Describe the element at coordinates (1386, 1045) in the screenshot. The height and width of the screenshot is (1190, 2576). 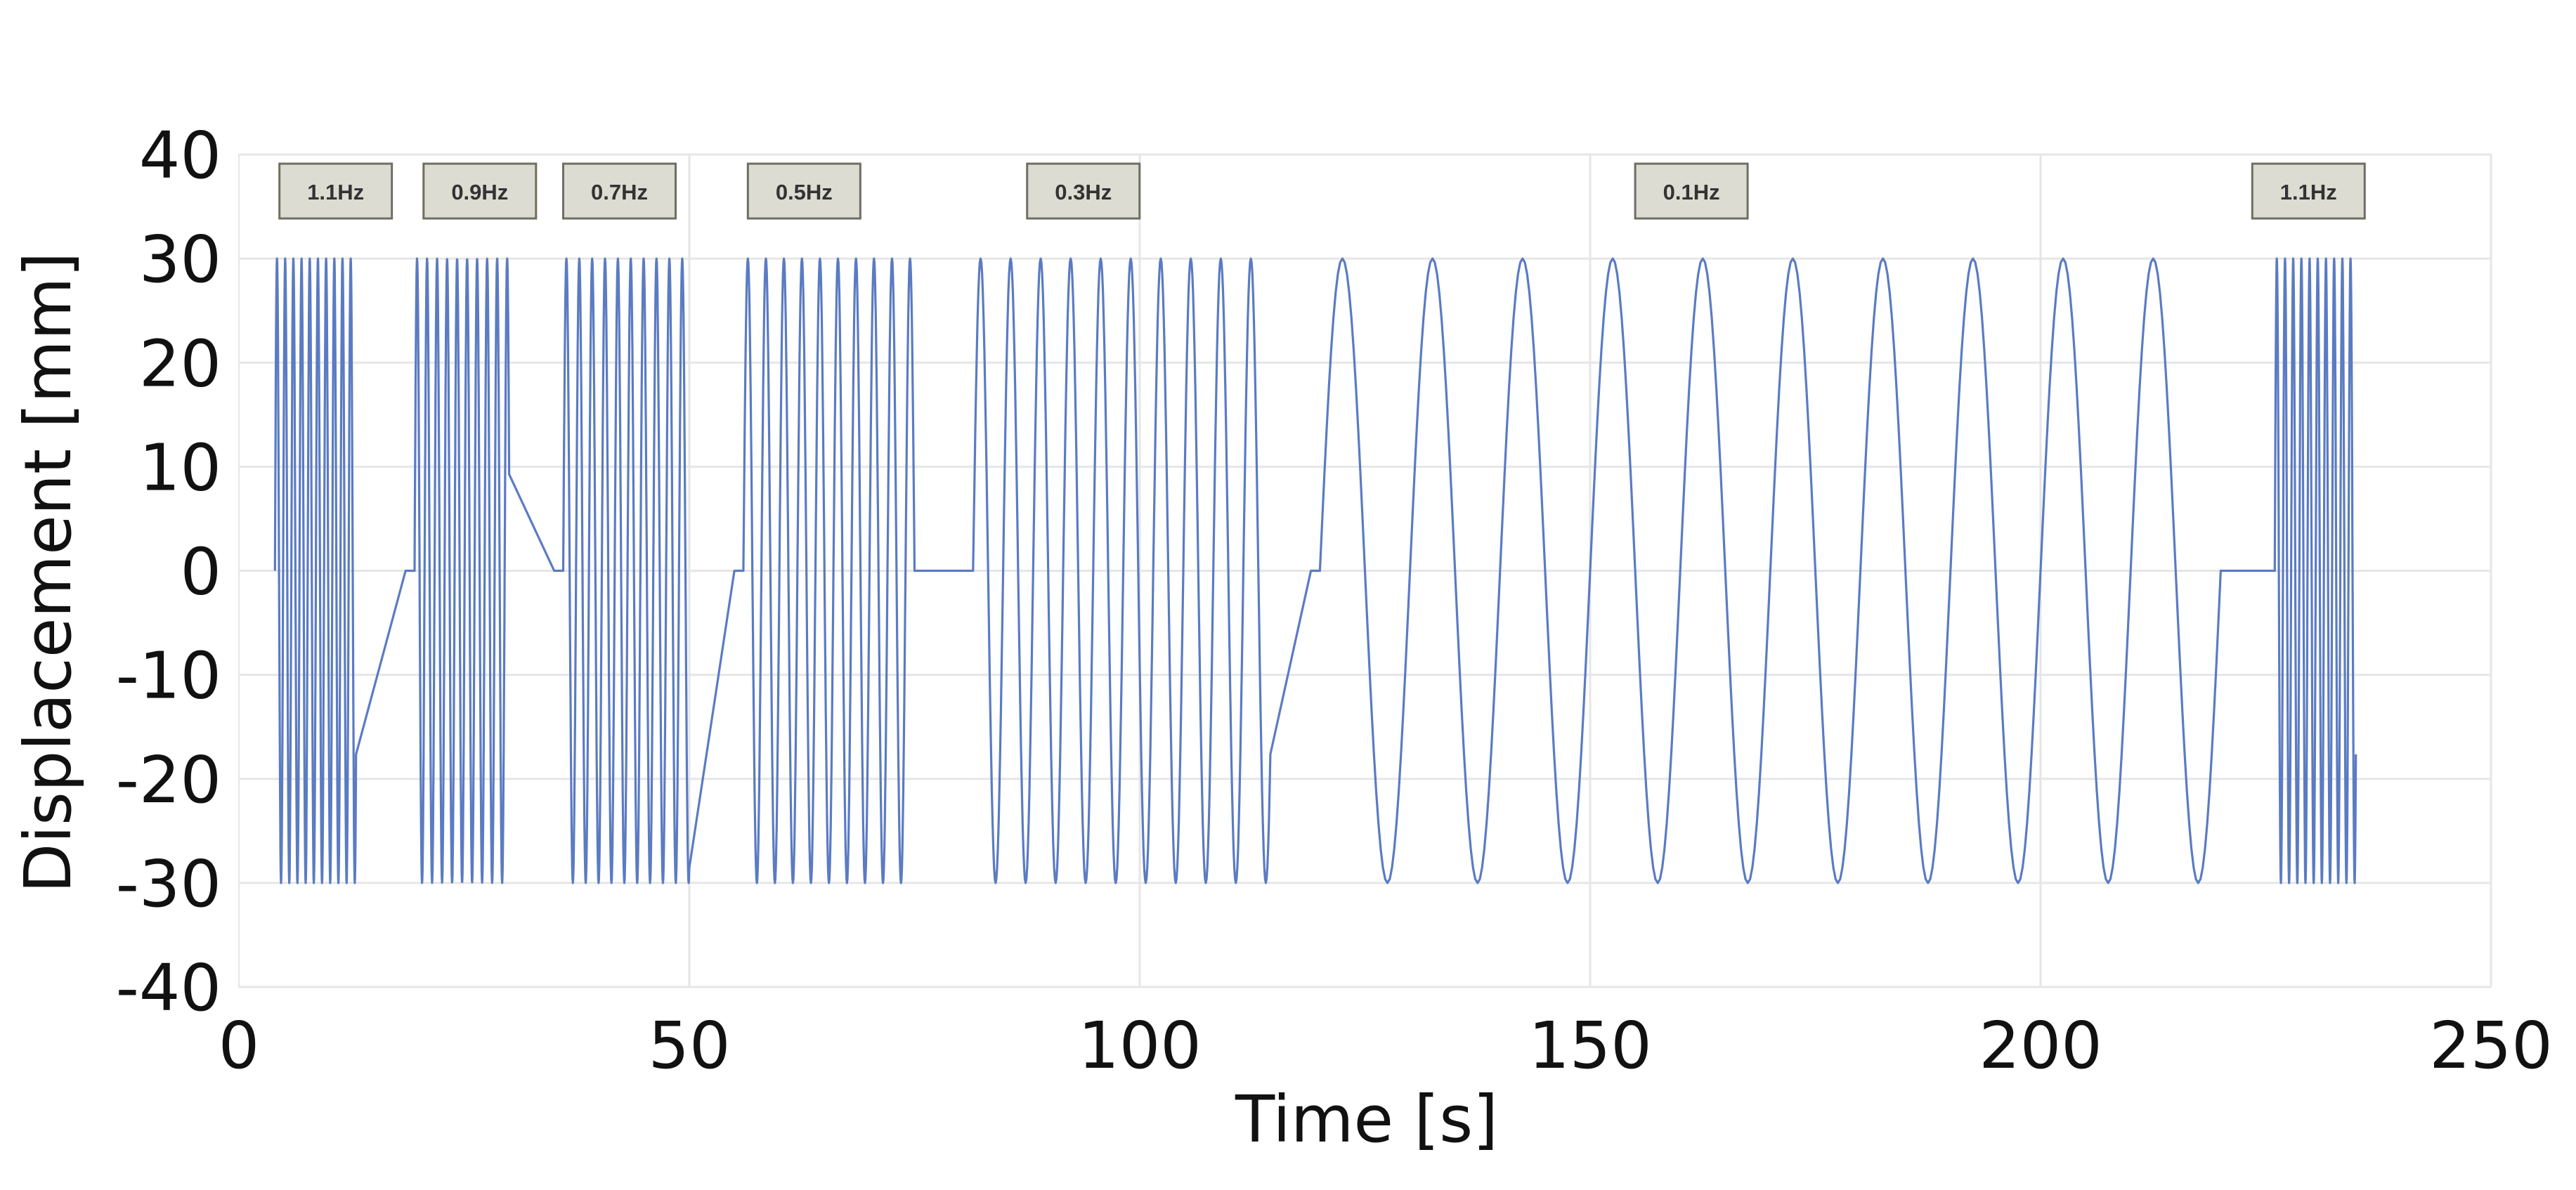
I see `x-axis-ticks: 0 50 100 150 200 250` at that location.